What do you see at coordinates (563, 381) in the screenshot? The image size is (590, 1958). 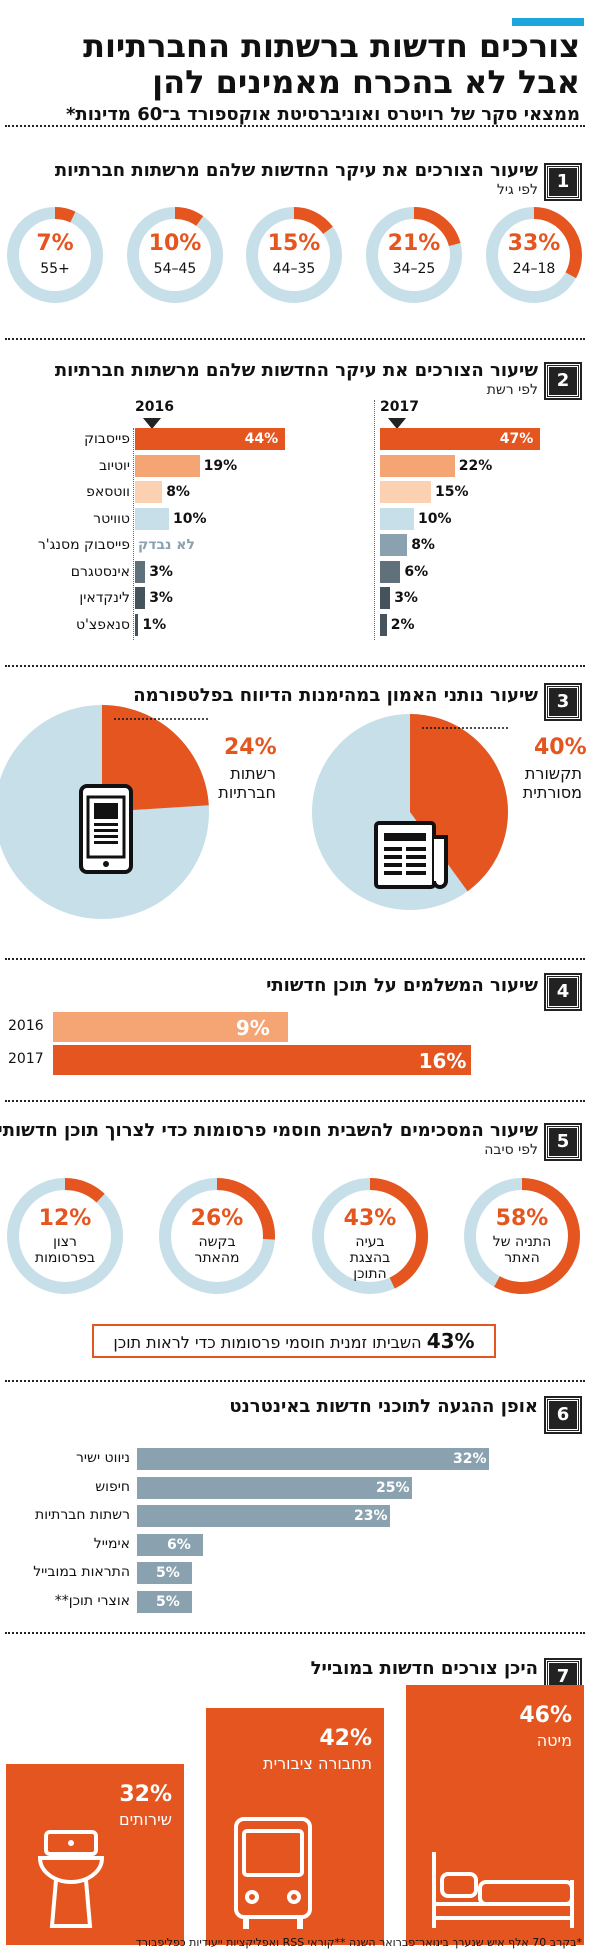 I see `section-number-2: 2` at bounding box center [563, 381].